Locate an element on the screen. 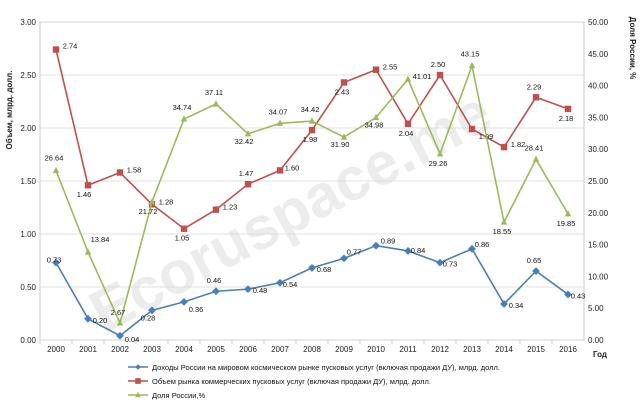  data-label: 0.77 is located at coordinates (354, 251).